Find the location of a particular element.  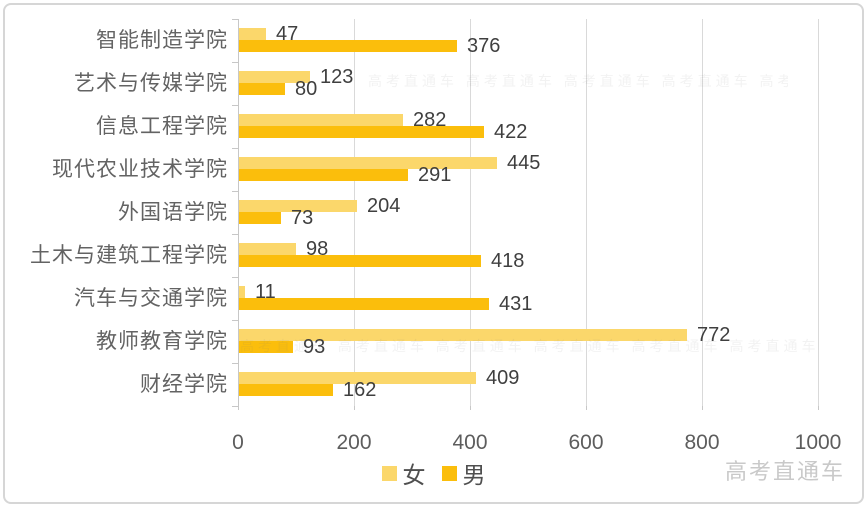

x-axis-tick-label: 400 is located at coordinates (470, 442).